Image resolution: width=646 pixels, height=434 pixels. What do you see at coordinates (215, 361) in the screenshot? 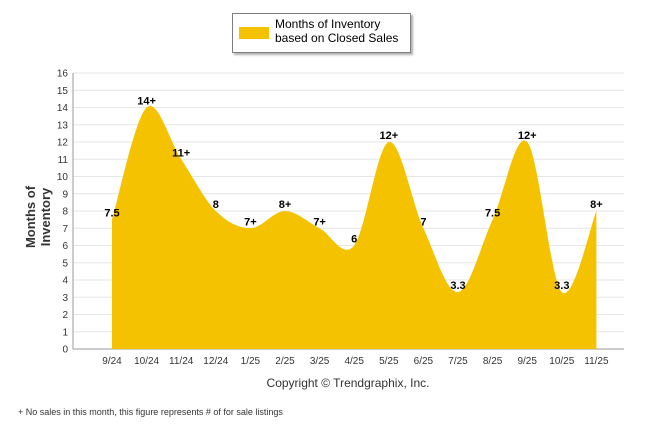
I see `x-tick-label: 12/24` at bounding box center [215, 361].